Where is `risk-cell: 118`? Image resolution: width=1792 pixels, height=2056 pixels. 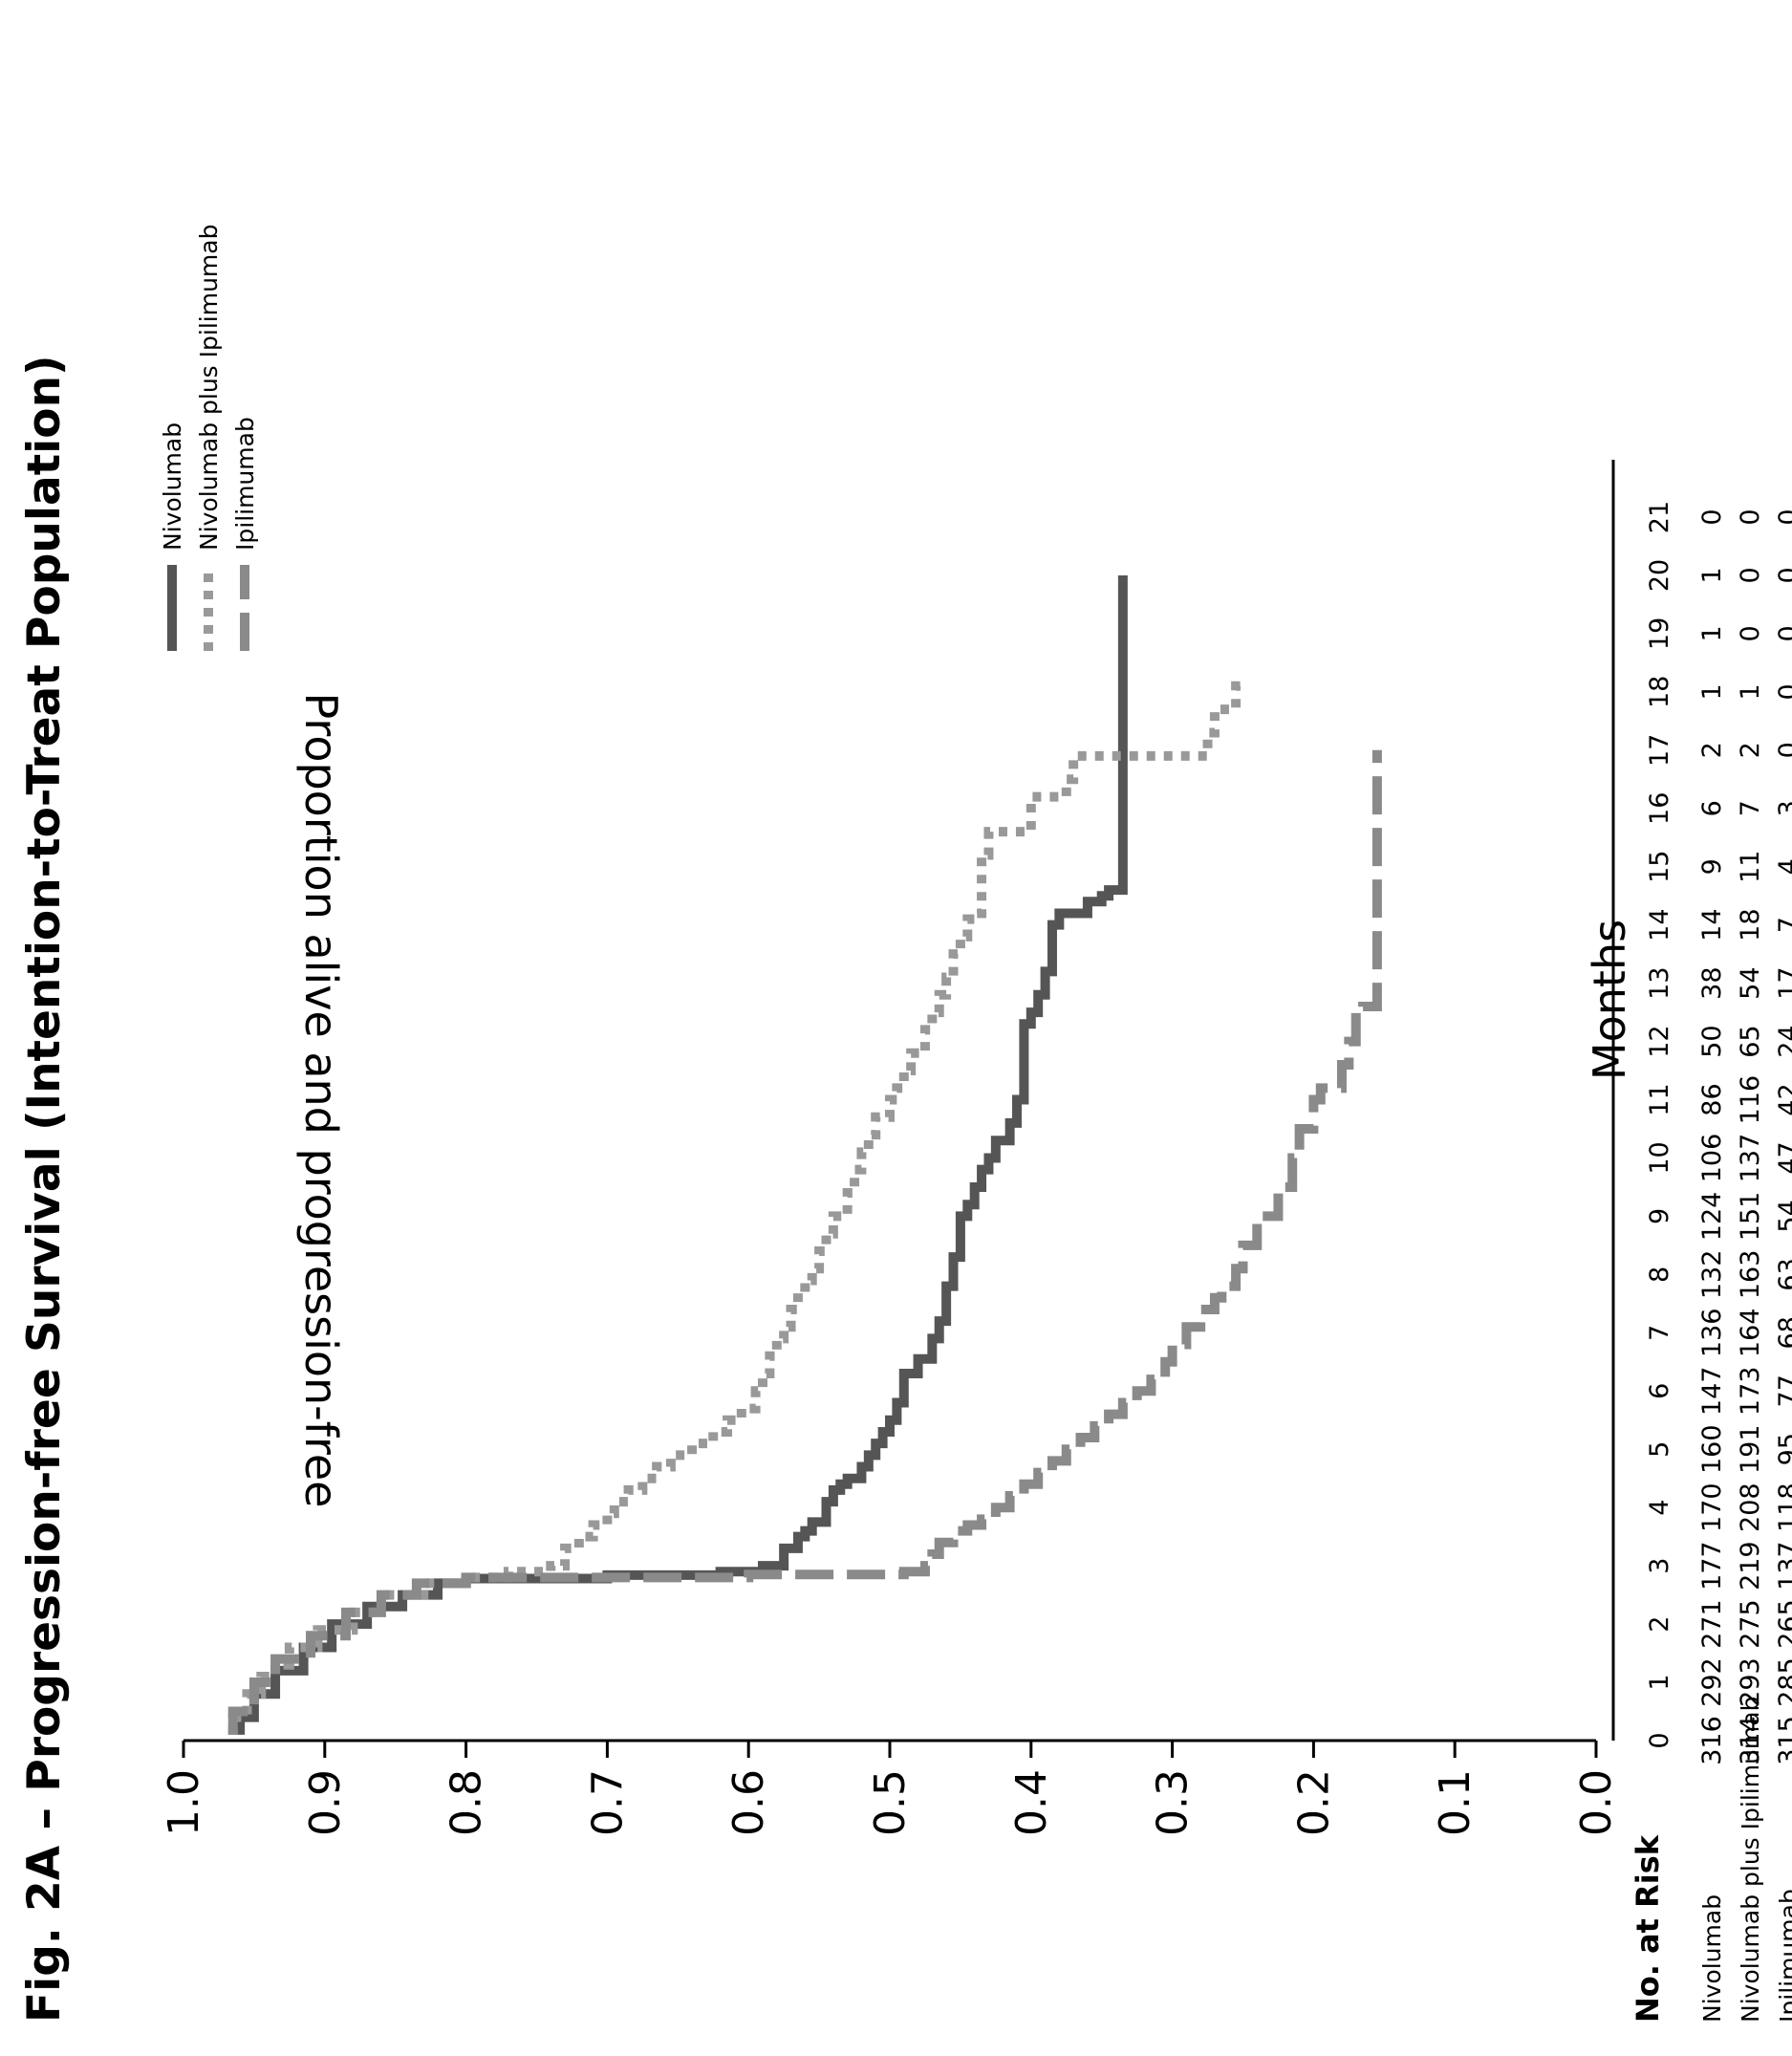 risk-cell: 118 is located at coordinates (1783, 1507).